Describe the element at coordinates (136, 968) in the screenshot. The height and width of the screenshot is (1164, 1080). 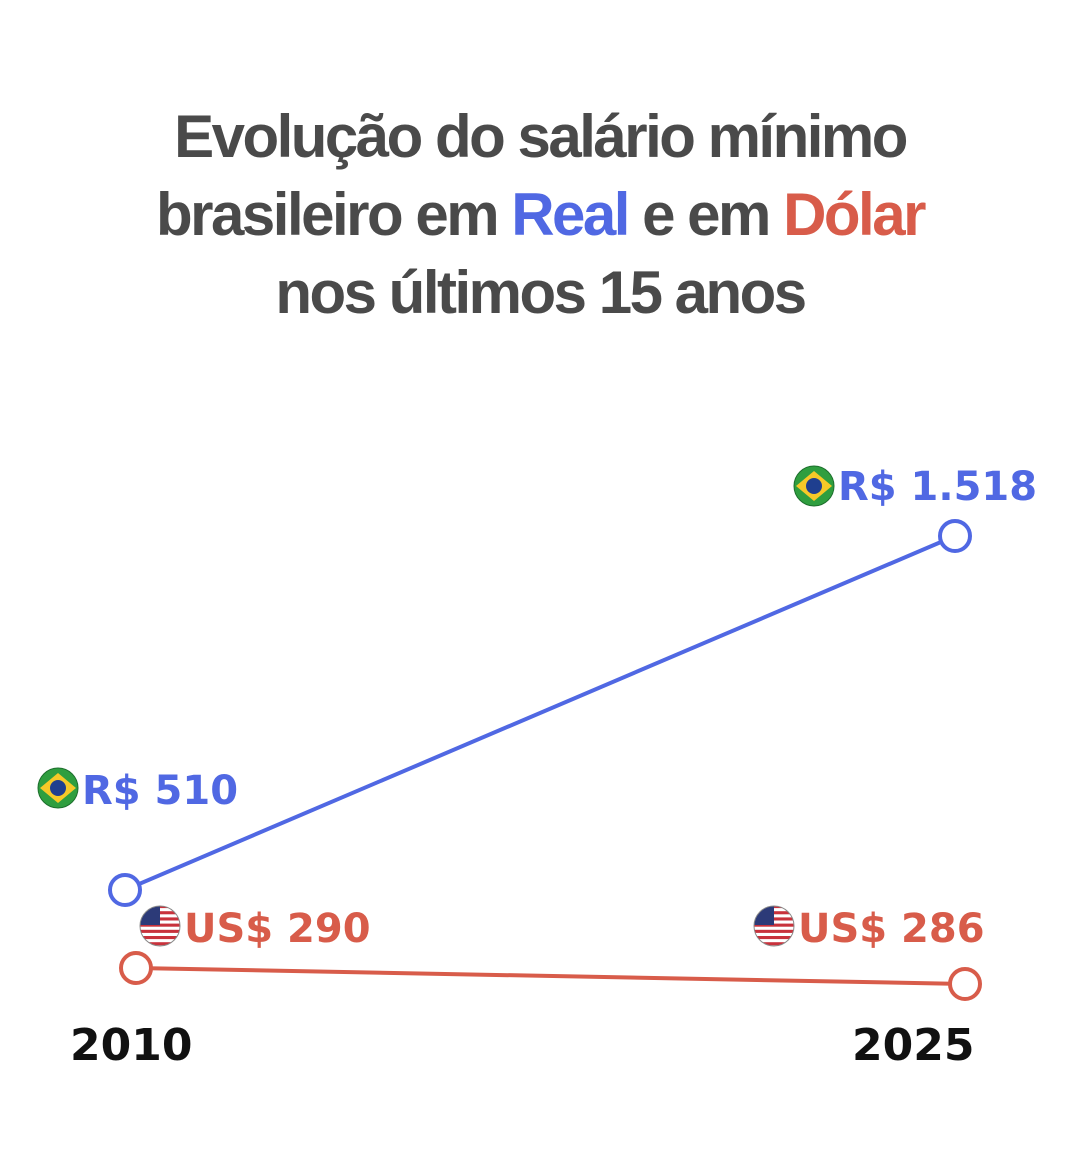
I see `point-dolar-2010` at that location.